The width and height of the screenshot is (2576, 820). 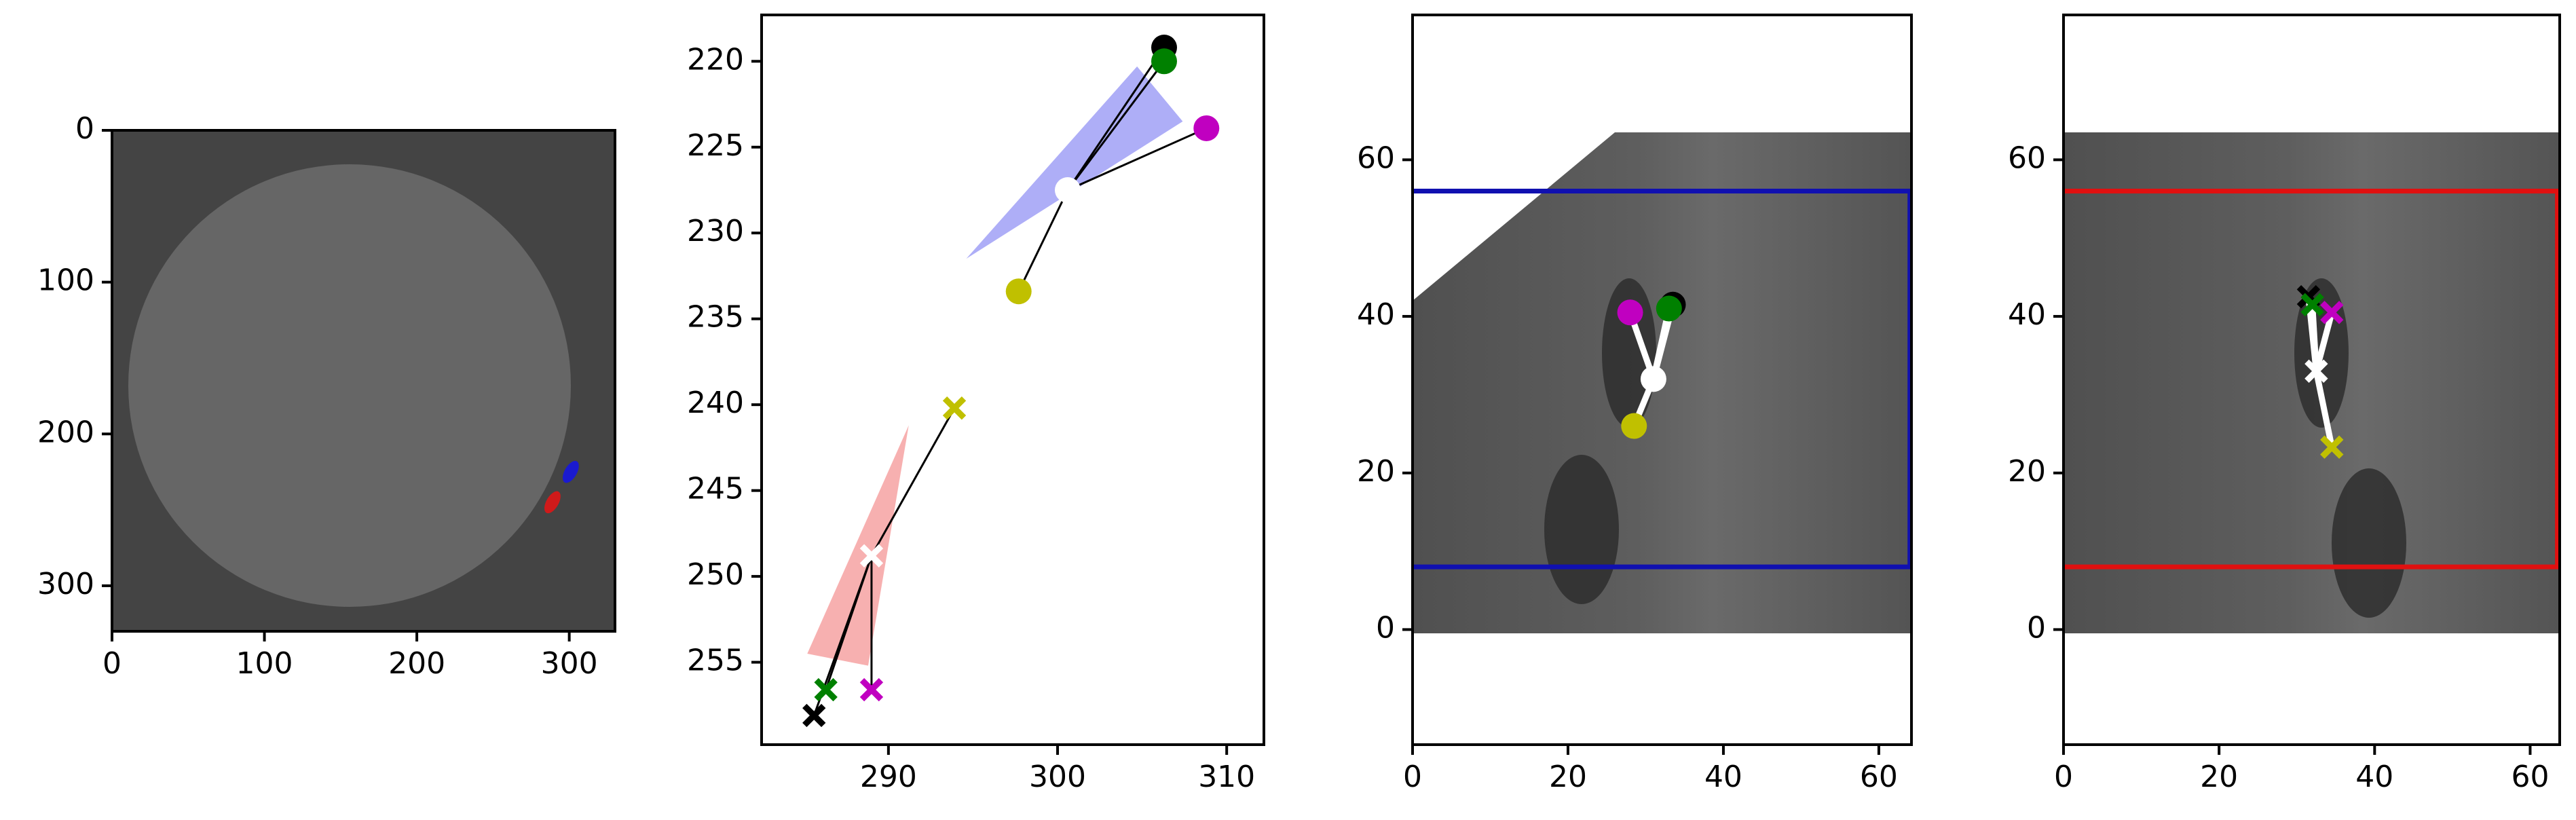 What do you see at coordinates (889, 777) in the screenshot?
I see `x-tick-label: 290` at bounding box center [889, 777].